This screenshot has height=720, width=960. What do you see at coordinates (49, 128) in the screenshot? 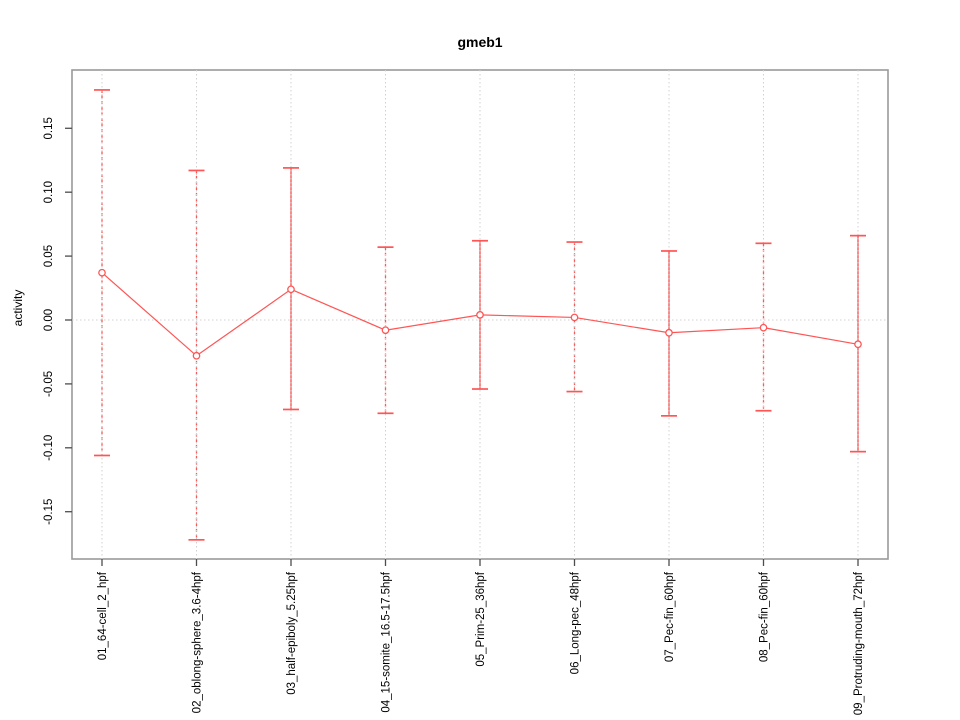
I see `y-tick-label: 0.15` at bounding box center [49, 128].